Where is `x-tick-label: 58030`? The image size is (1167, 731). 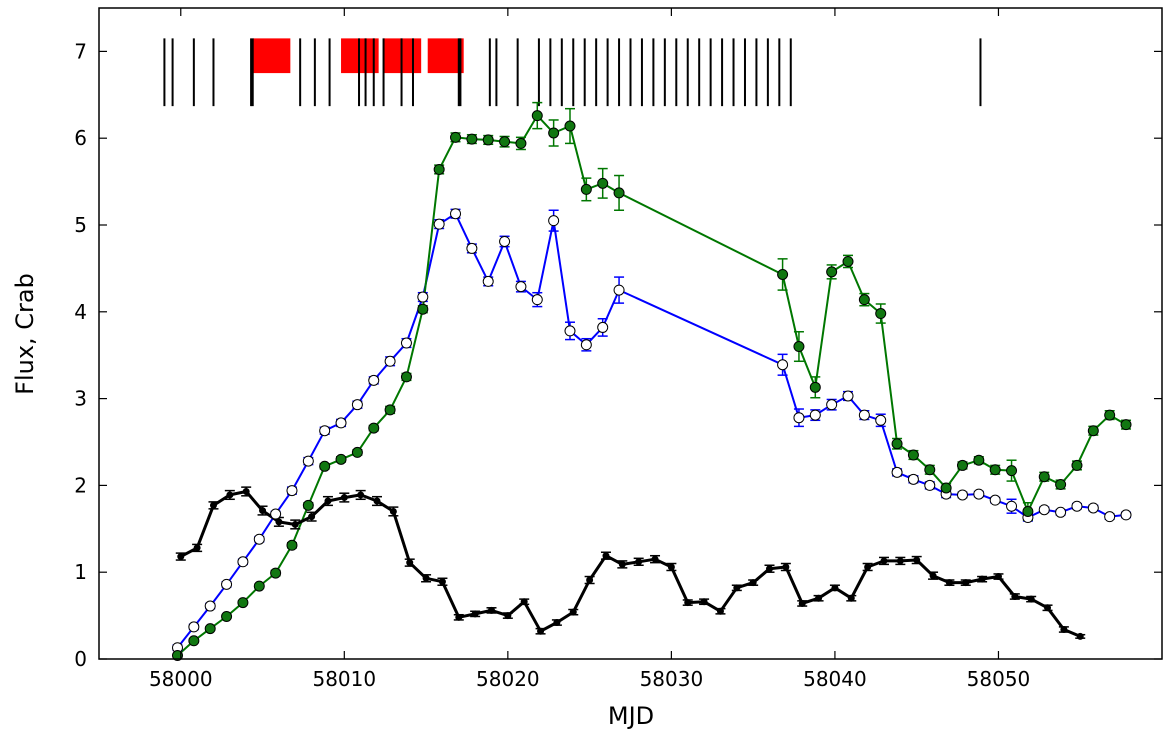 x-tick-label: 58030 is located at coordinates (672, 679).